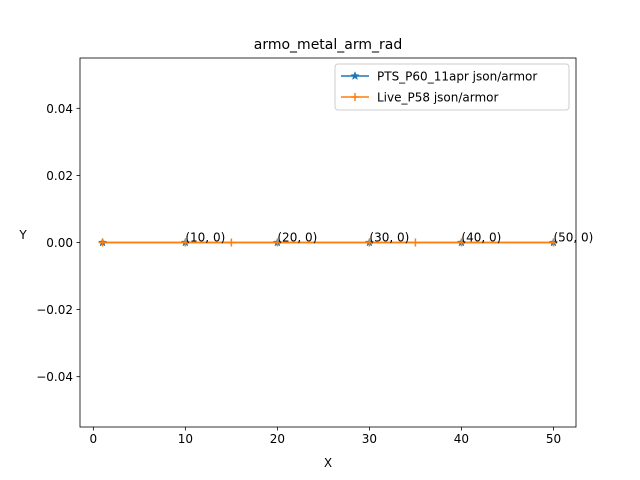  What do you see at coordinates (457, 77) in the screenshot?
I see `legend-entry-1: PTS_P60_11apr json/armor` at bounding box center [457, 77].